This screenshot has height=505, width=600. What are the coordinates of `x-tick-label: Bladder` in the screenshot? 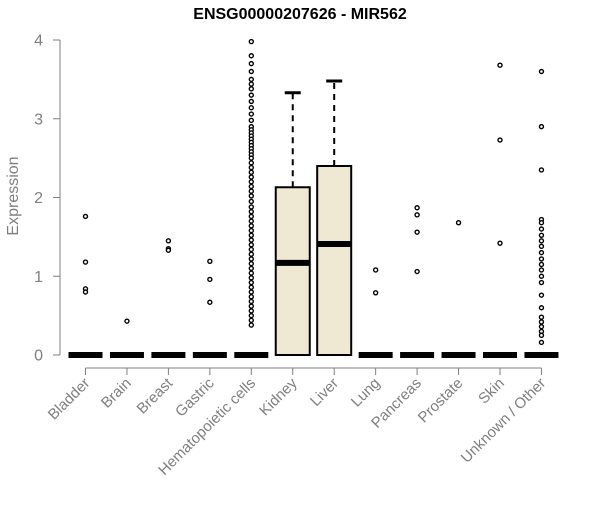 It's located at (69, 399).